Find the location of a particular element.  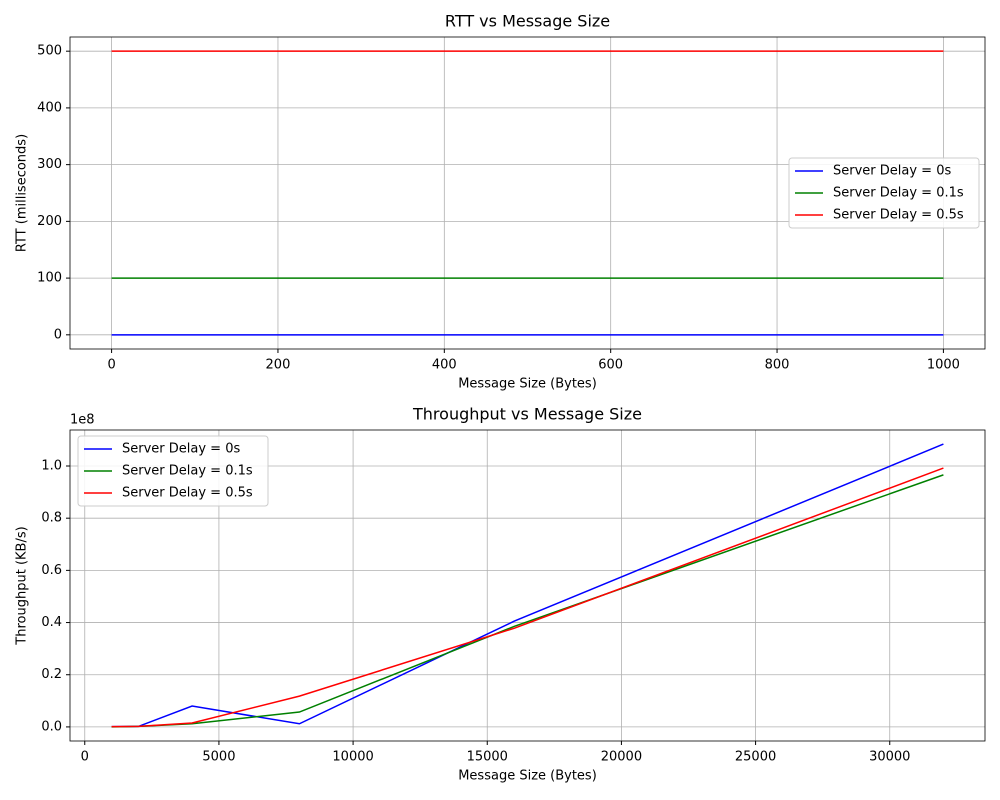

x-tick-label: 5000 is located at coordinates (218, 757).